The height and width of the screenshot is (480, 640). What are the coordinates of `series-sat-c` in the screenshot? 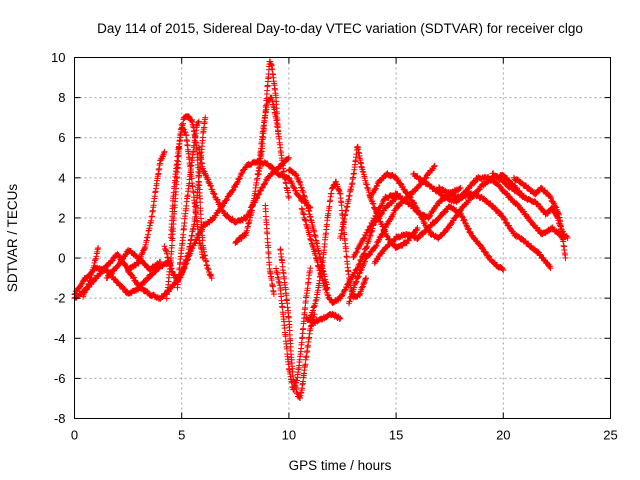 It's located at (91, 272).